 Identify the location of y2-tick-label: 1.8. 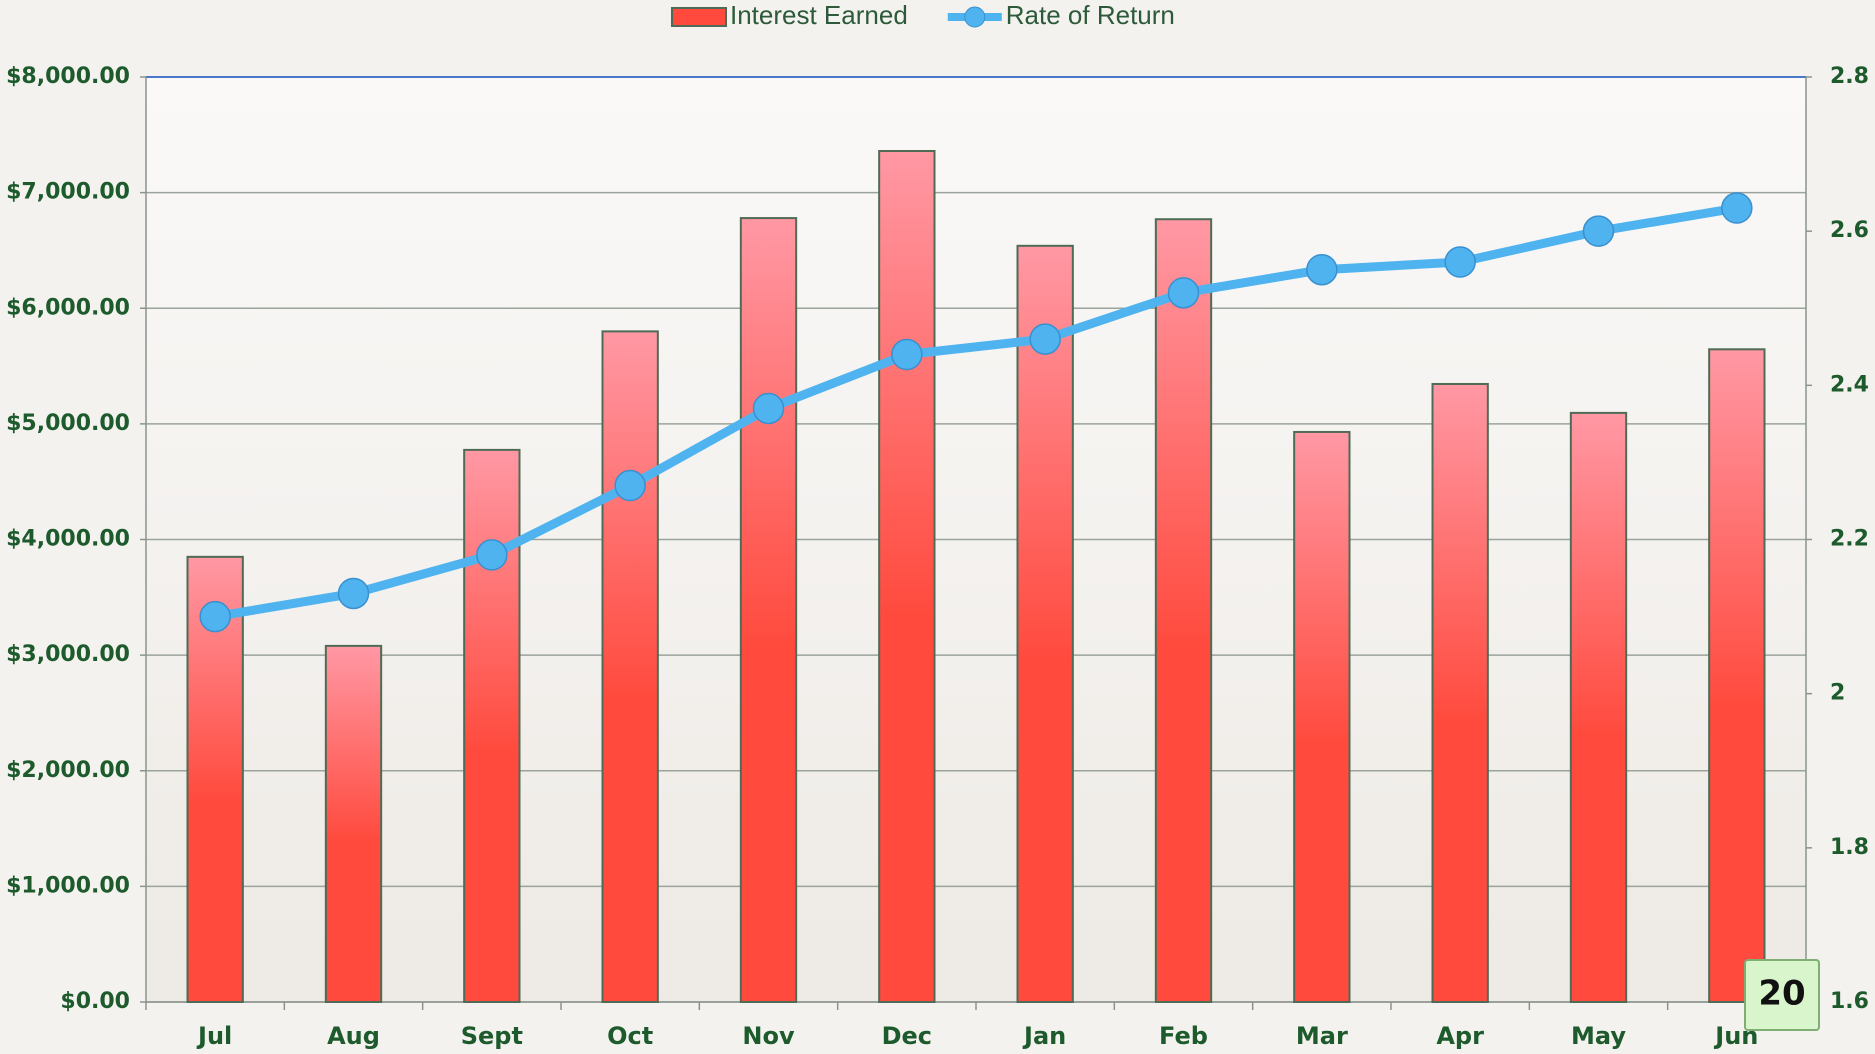
(1849, 847).